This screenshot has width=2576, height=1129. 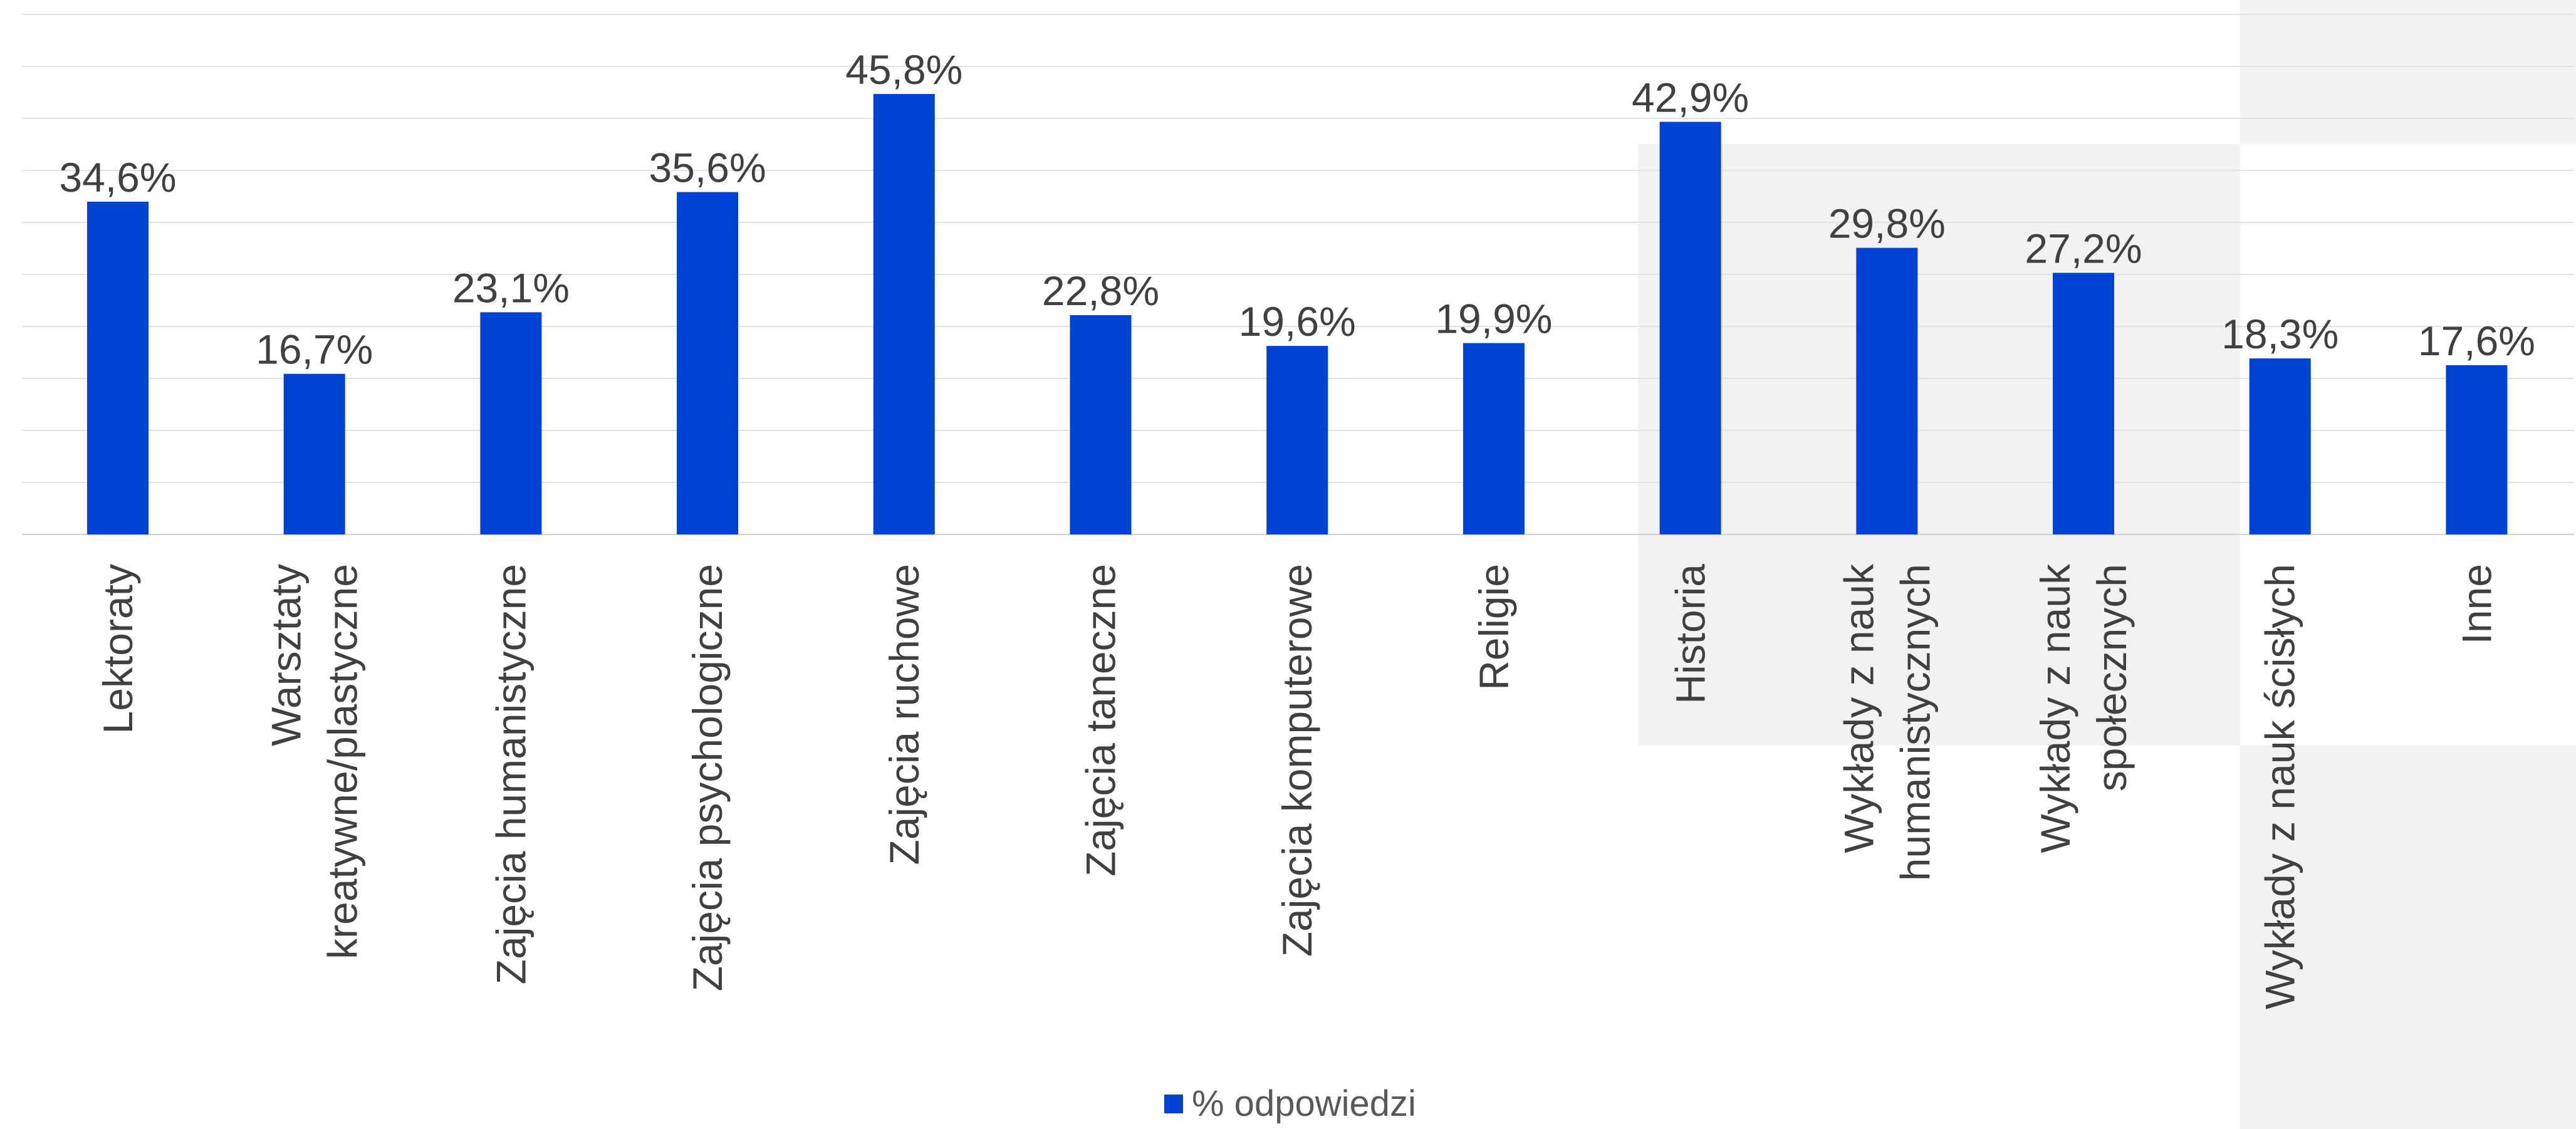 I want to click on data-label: 16,7%, so click(x=314, y=350).